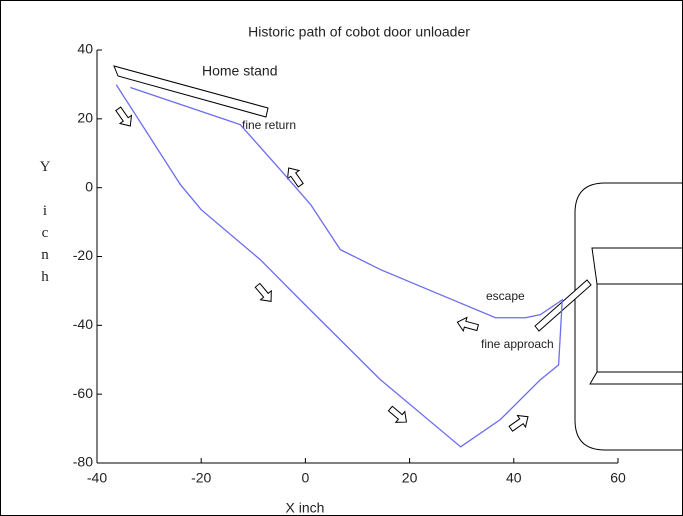 This screenshot has height=516, width=683. I want to click on annotation: fine approach, so click(517, 344).